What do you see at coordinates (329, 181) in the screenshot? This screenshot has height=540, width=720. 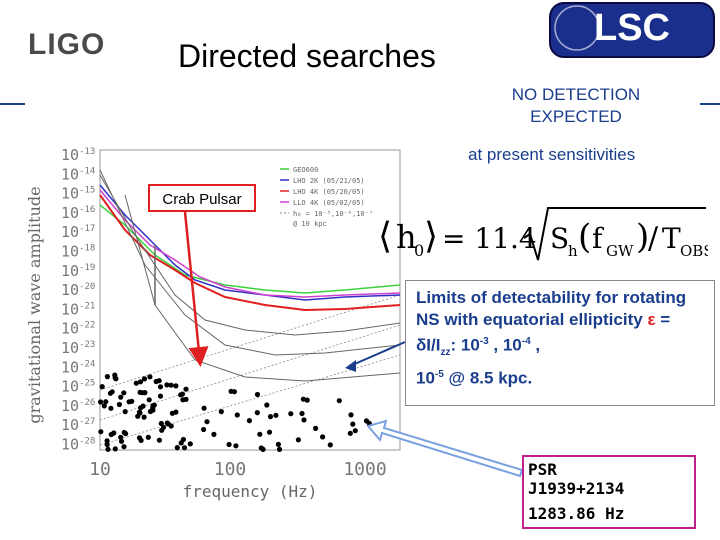 I see `legend-lho2k: LHO 2K (05/21/05)` at bounding box center [329, 181].